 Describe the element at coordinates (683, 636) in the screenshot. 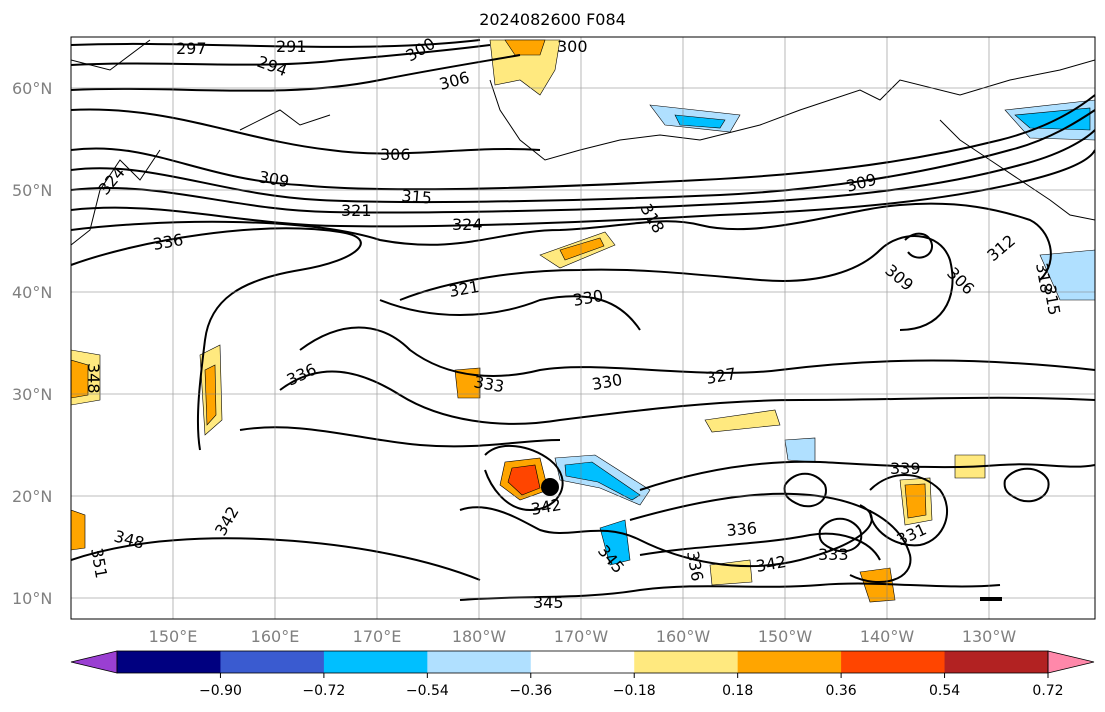

I see `lon-label: 160°W` at that location.